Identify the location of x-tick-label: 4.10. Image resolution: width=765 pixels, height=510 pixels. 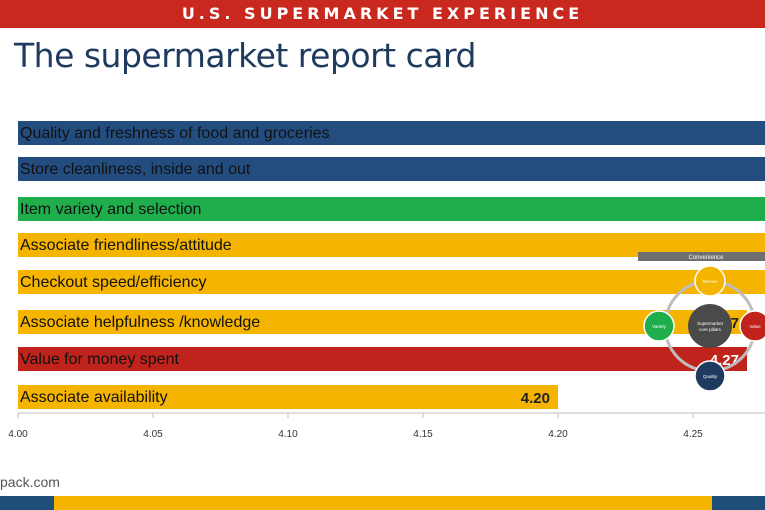
(288, 434).